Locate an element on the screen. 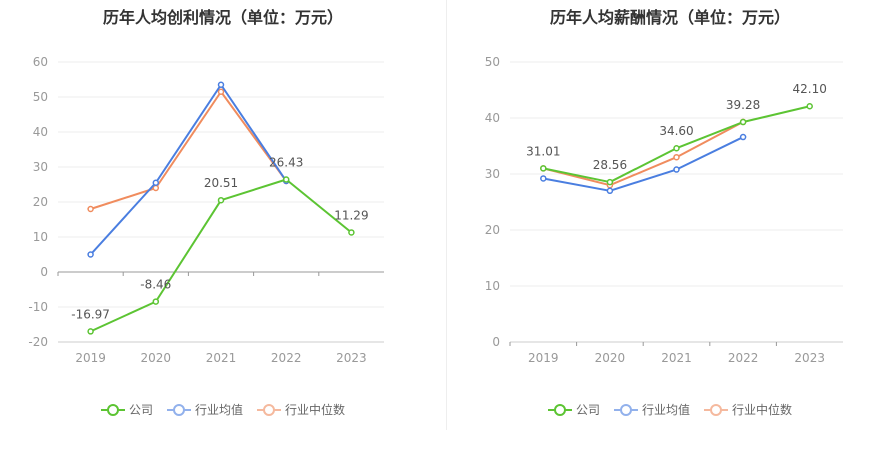 This screenshot has height=458, width=893. data-label: 20.51 is located at coordinates (221, 183).